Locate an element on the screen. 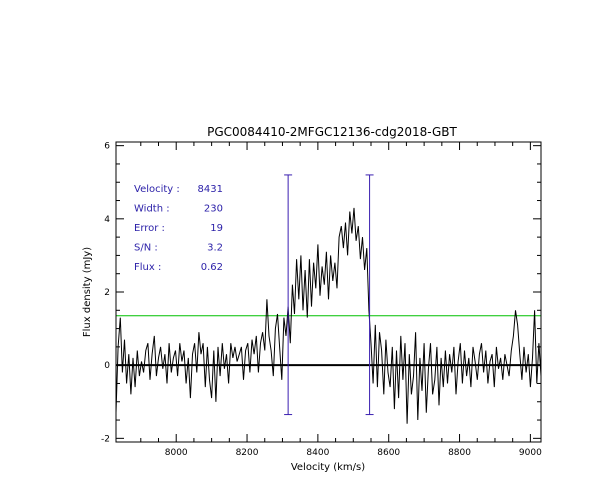 The width and height of the screenshot is (595, 500). x-axis-title: Velocity (km/s) is located at coordinates (328, 467).